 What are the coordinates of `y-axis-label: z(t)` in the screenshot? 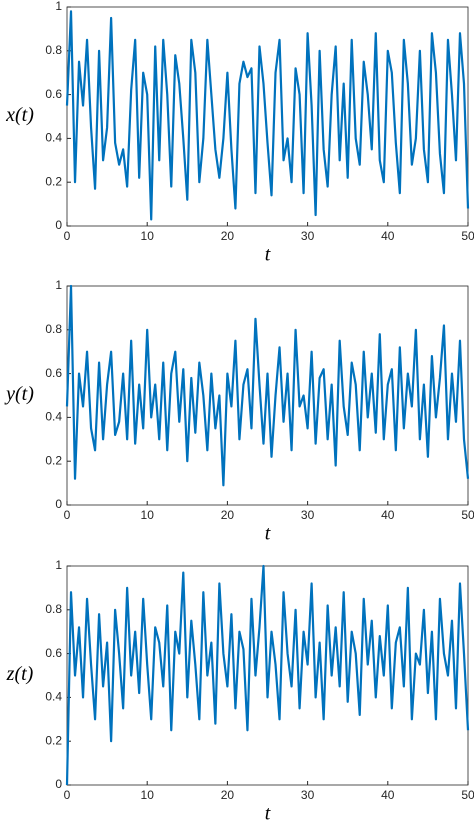 It's located at (20, 674).